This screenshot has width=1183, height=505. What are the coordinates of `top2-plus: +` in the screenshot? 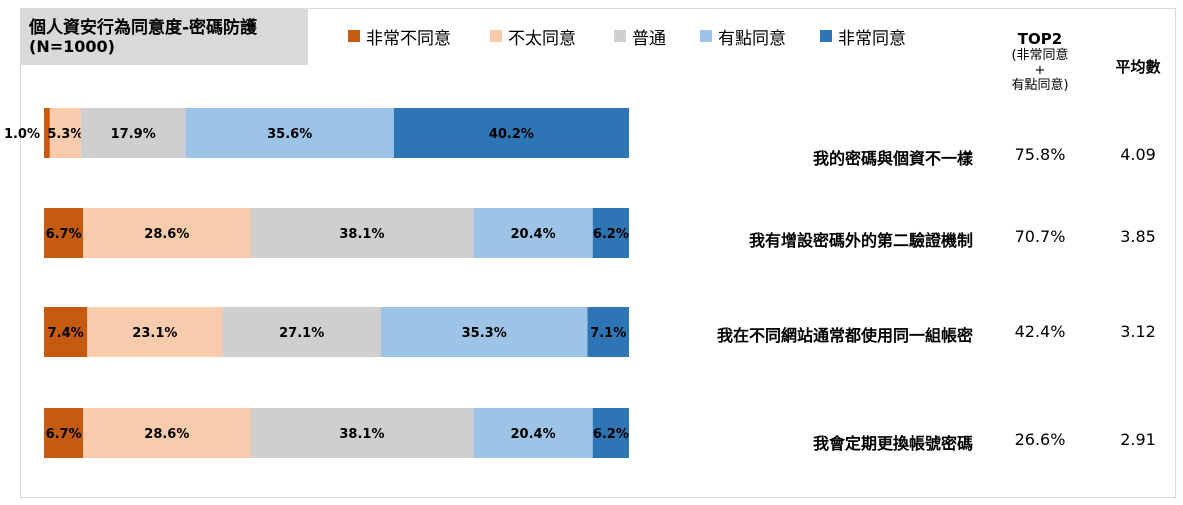 It's located at (1040, 70).